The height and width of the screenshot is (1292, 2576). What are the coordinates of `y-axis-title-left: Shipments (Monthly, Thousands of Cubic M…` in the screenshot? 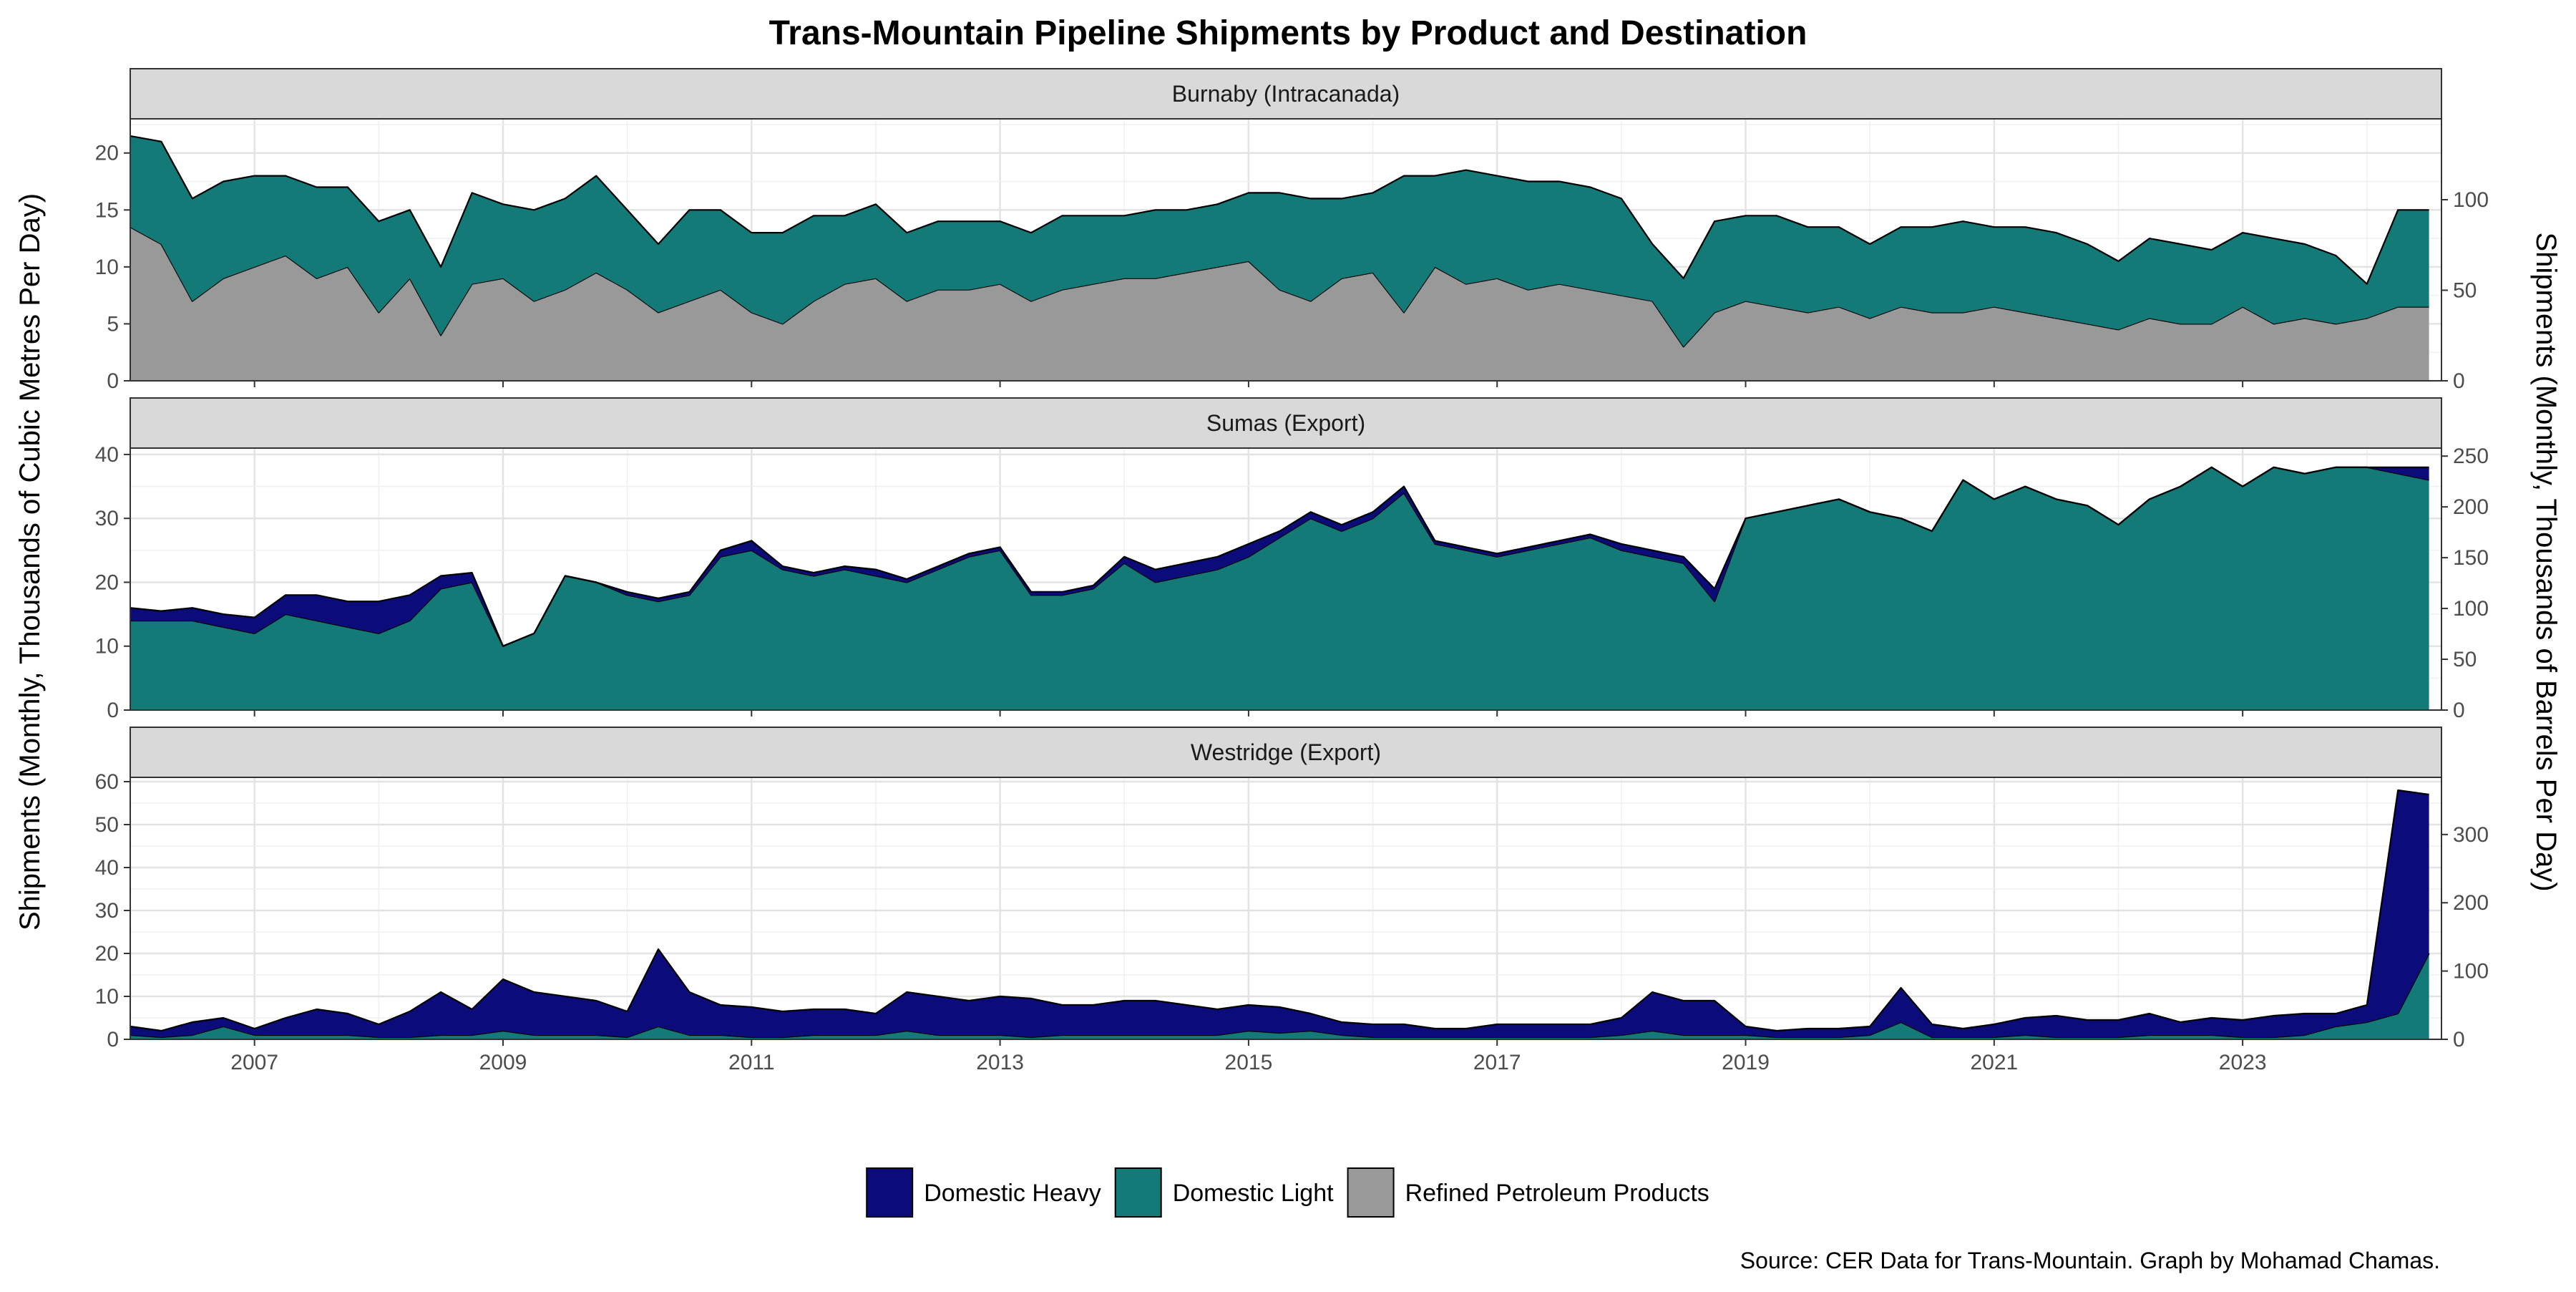 It's located at (30, 562).